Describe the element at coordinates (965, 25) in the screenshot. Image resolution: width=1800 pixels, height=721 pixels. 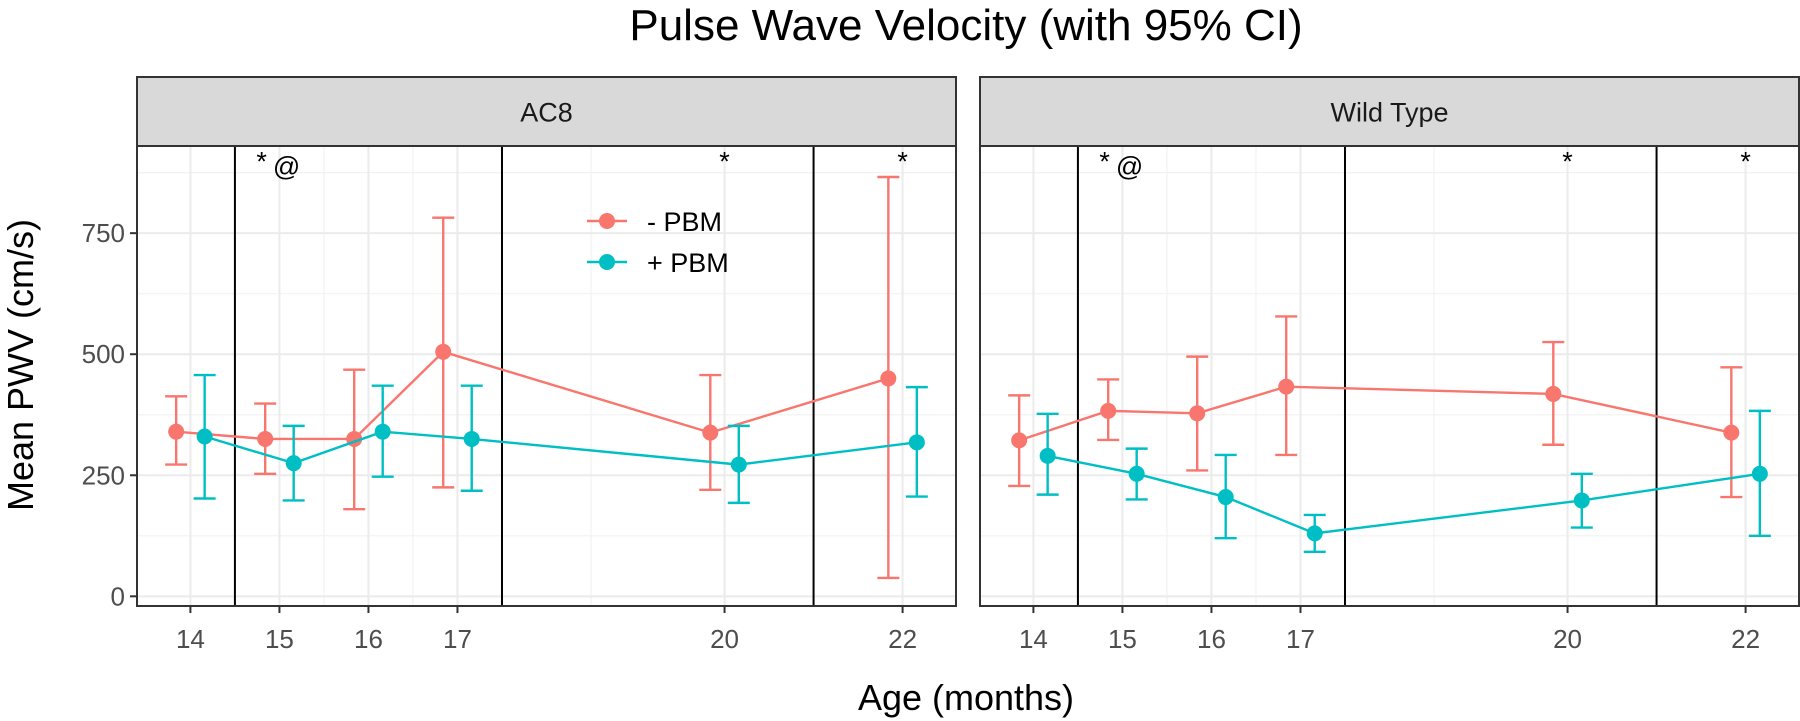
I see `chart-title: Pulse Wave Velocity (with 95% CI)` at that location.